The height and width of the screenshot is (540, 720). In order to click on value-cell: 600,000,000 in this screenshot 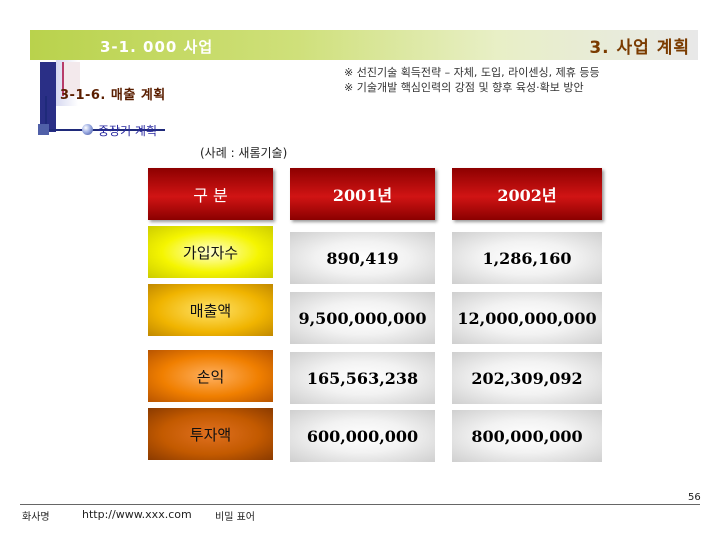, I will do `click(362, 436)`.